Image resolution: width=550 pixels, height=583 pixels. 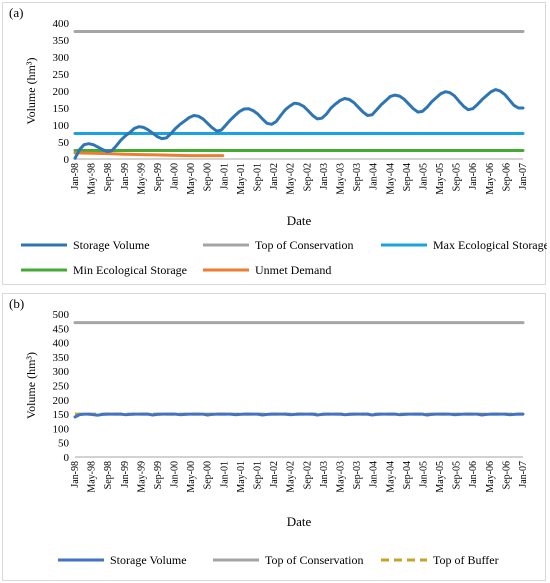 I want to click on y-tick-label: 500, so click(x=61, y=315).